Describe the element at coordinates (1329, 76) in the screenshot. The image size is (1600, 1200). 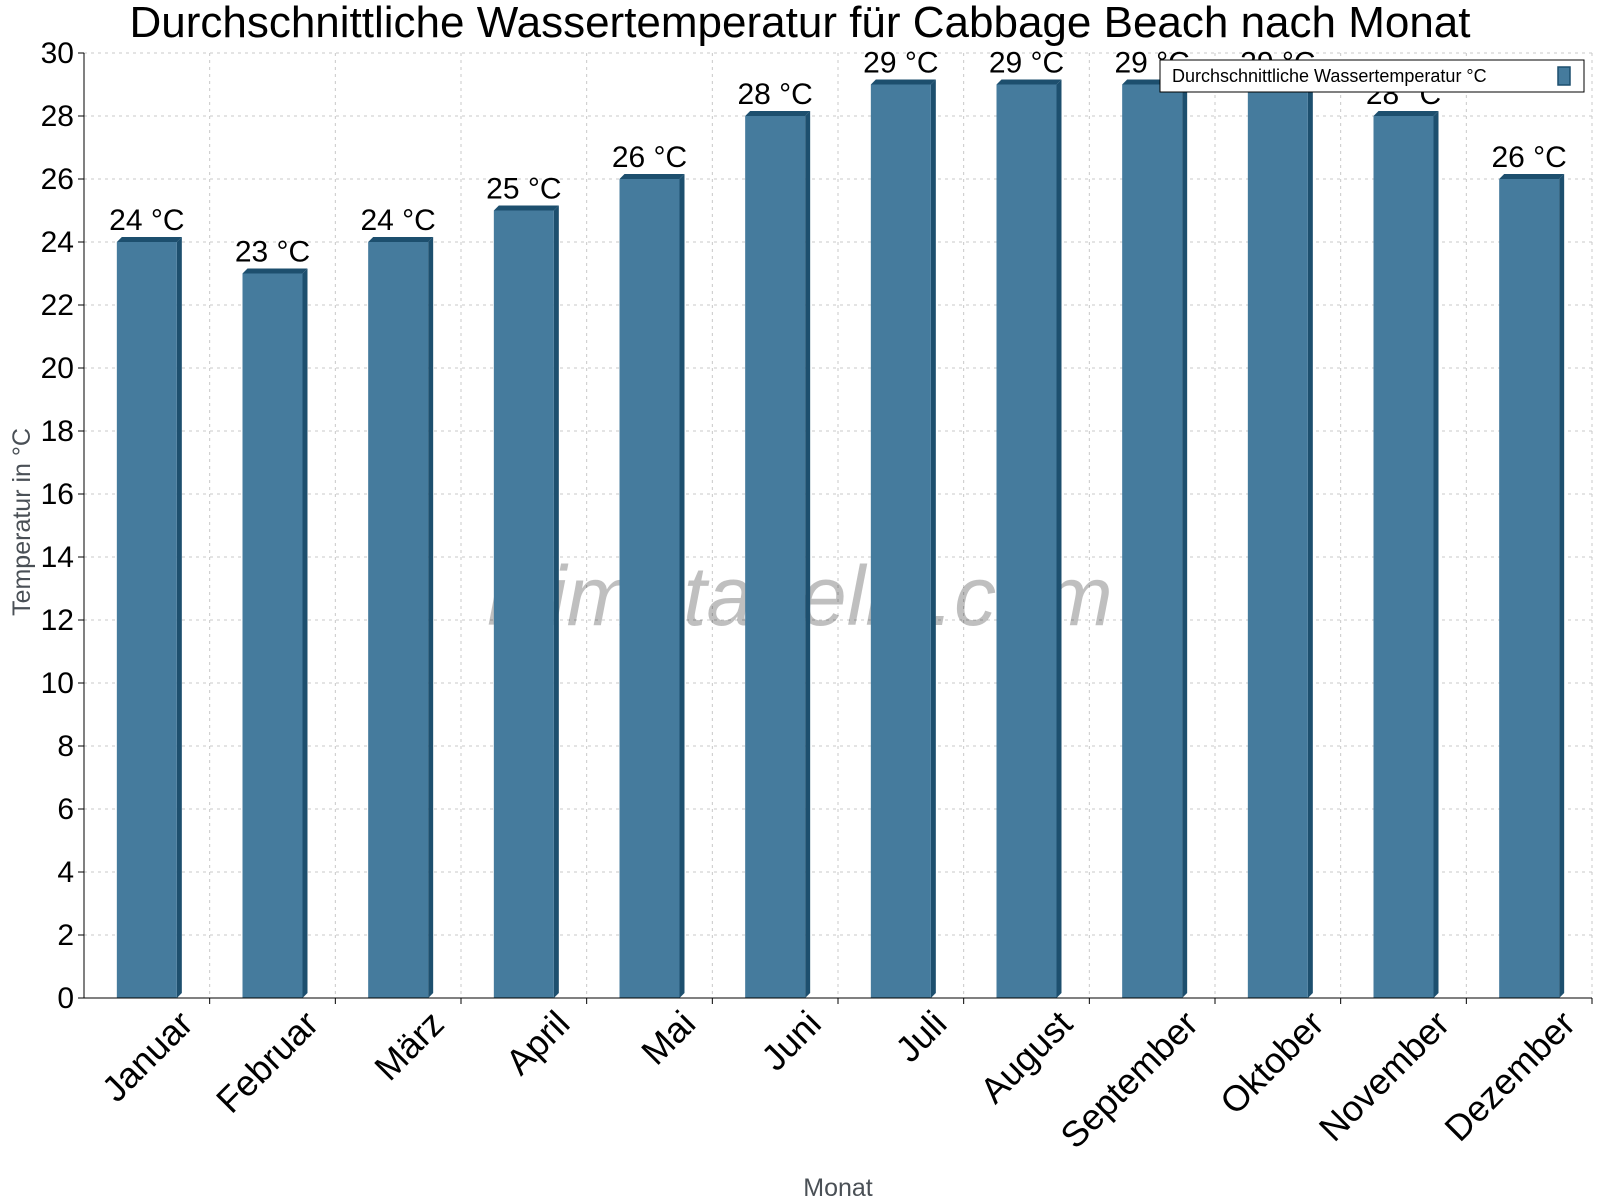
I see `legend-label: Durchschnittliche Wassertemperatur °C` at that location.